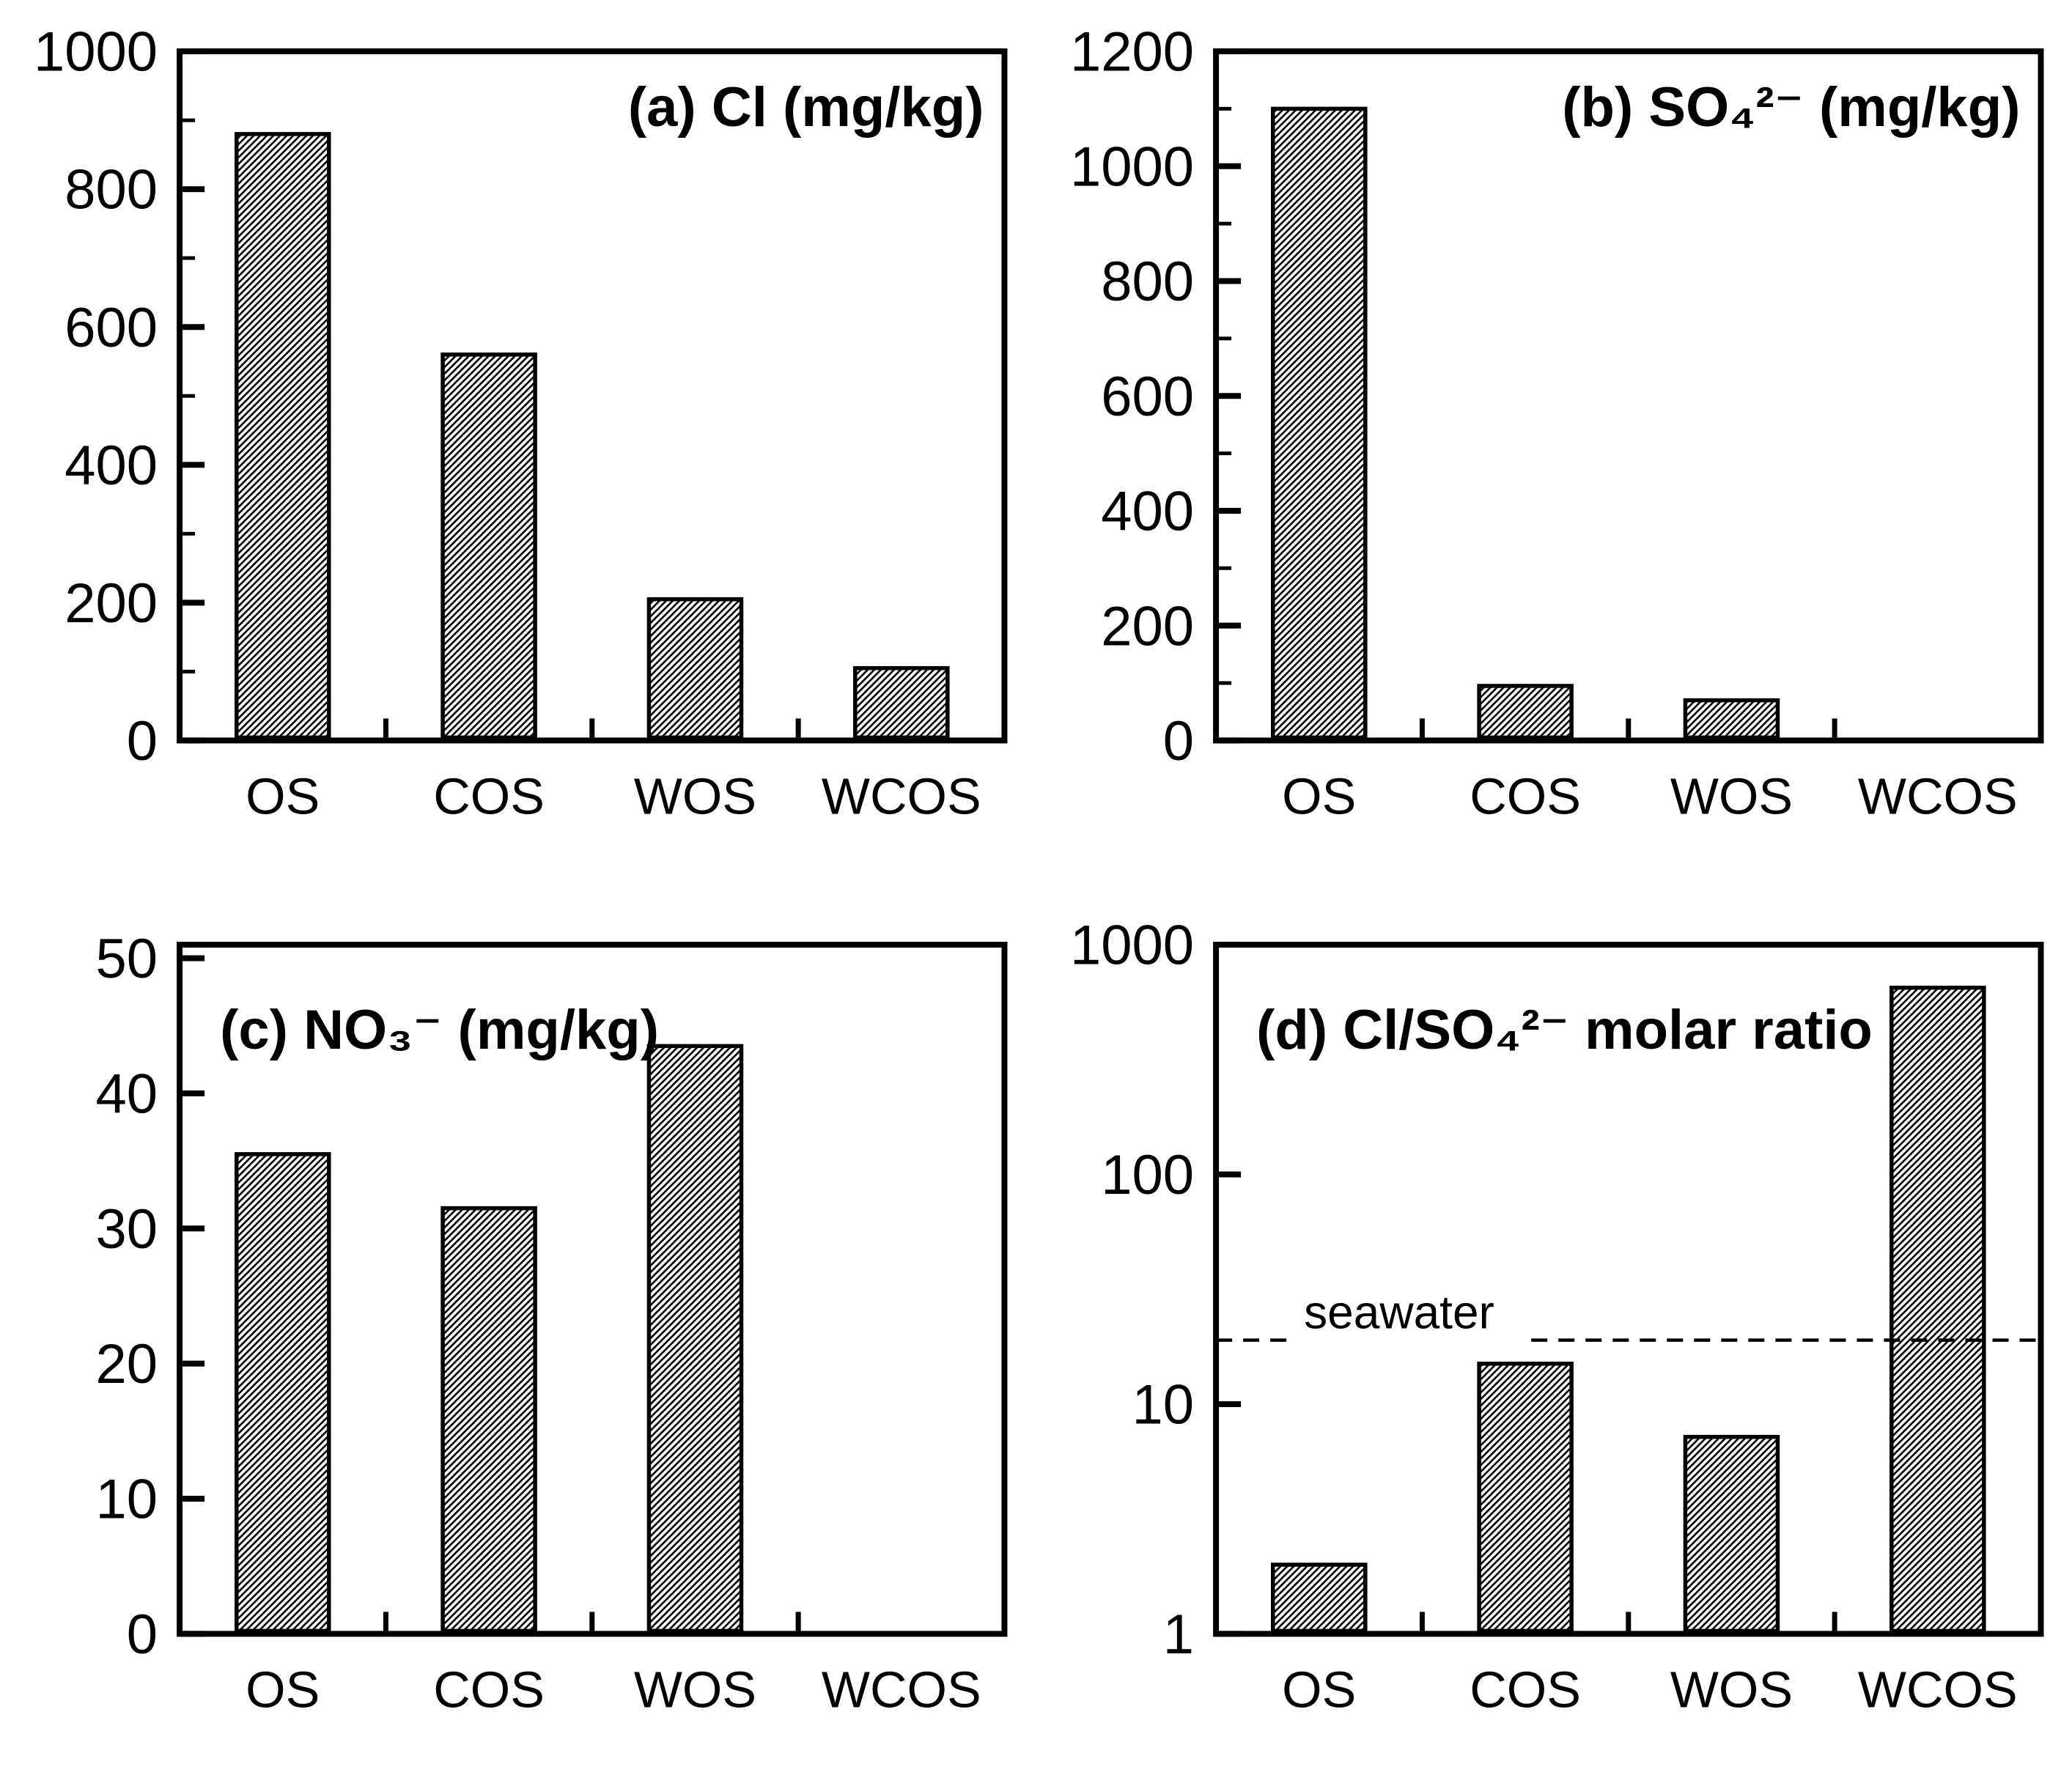 The height and width of the screenshot is (1786, 2072). I want to click on seawater-label: seawater, so click(1399, 1311).